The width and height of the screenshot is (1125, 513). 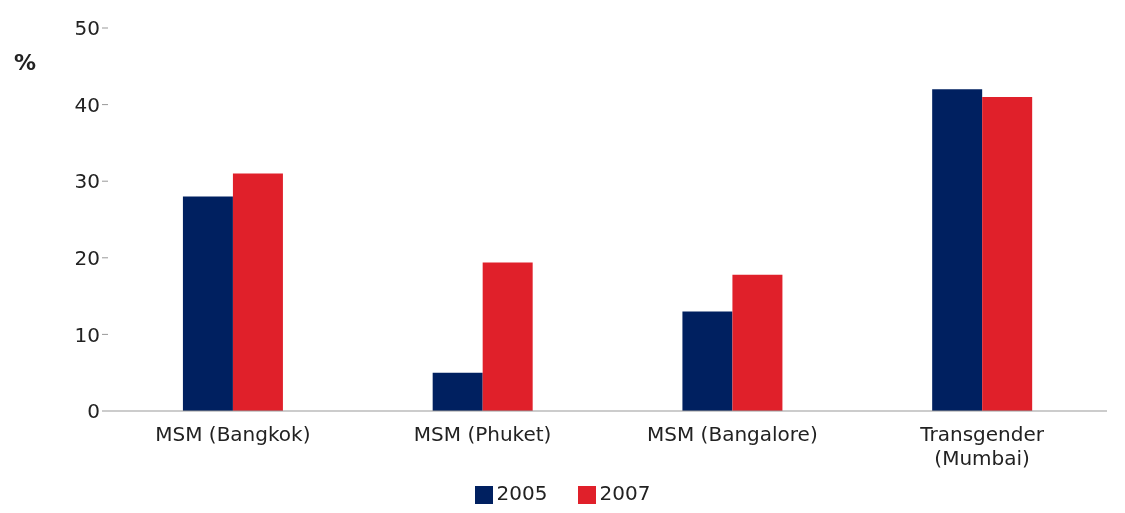 What do you see at coordinates (87, 334) in the screenshot?
I see `y-tick-label: 10` at bounding box center [87, 334].